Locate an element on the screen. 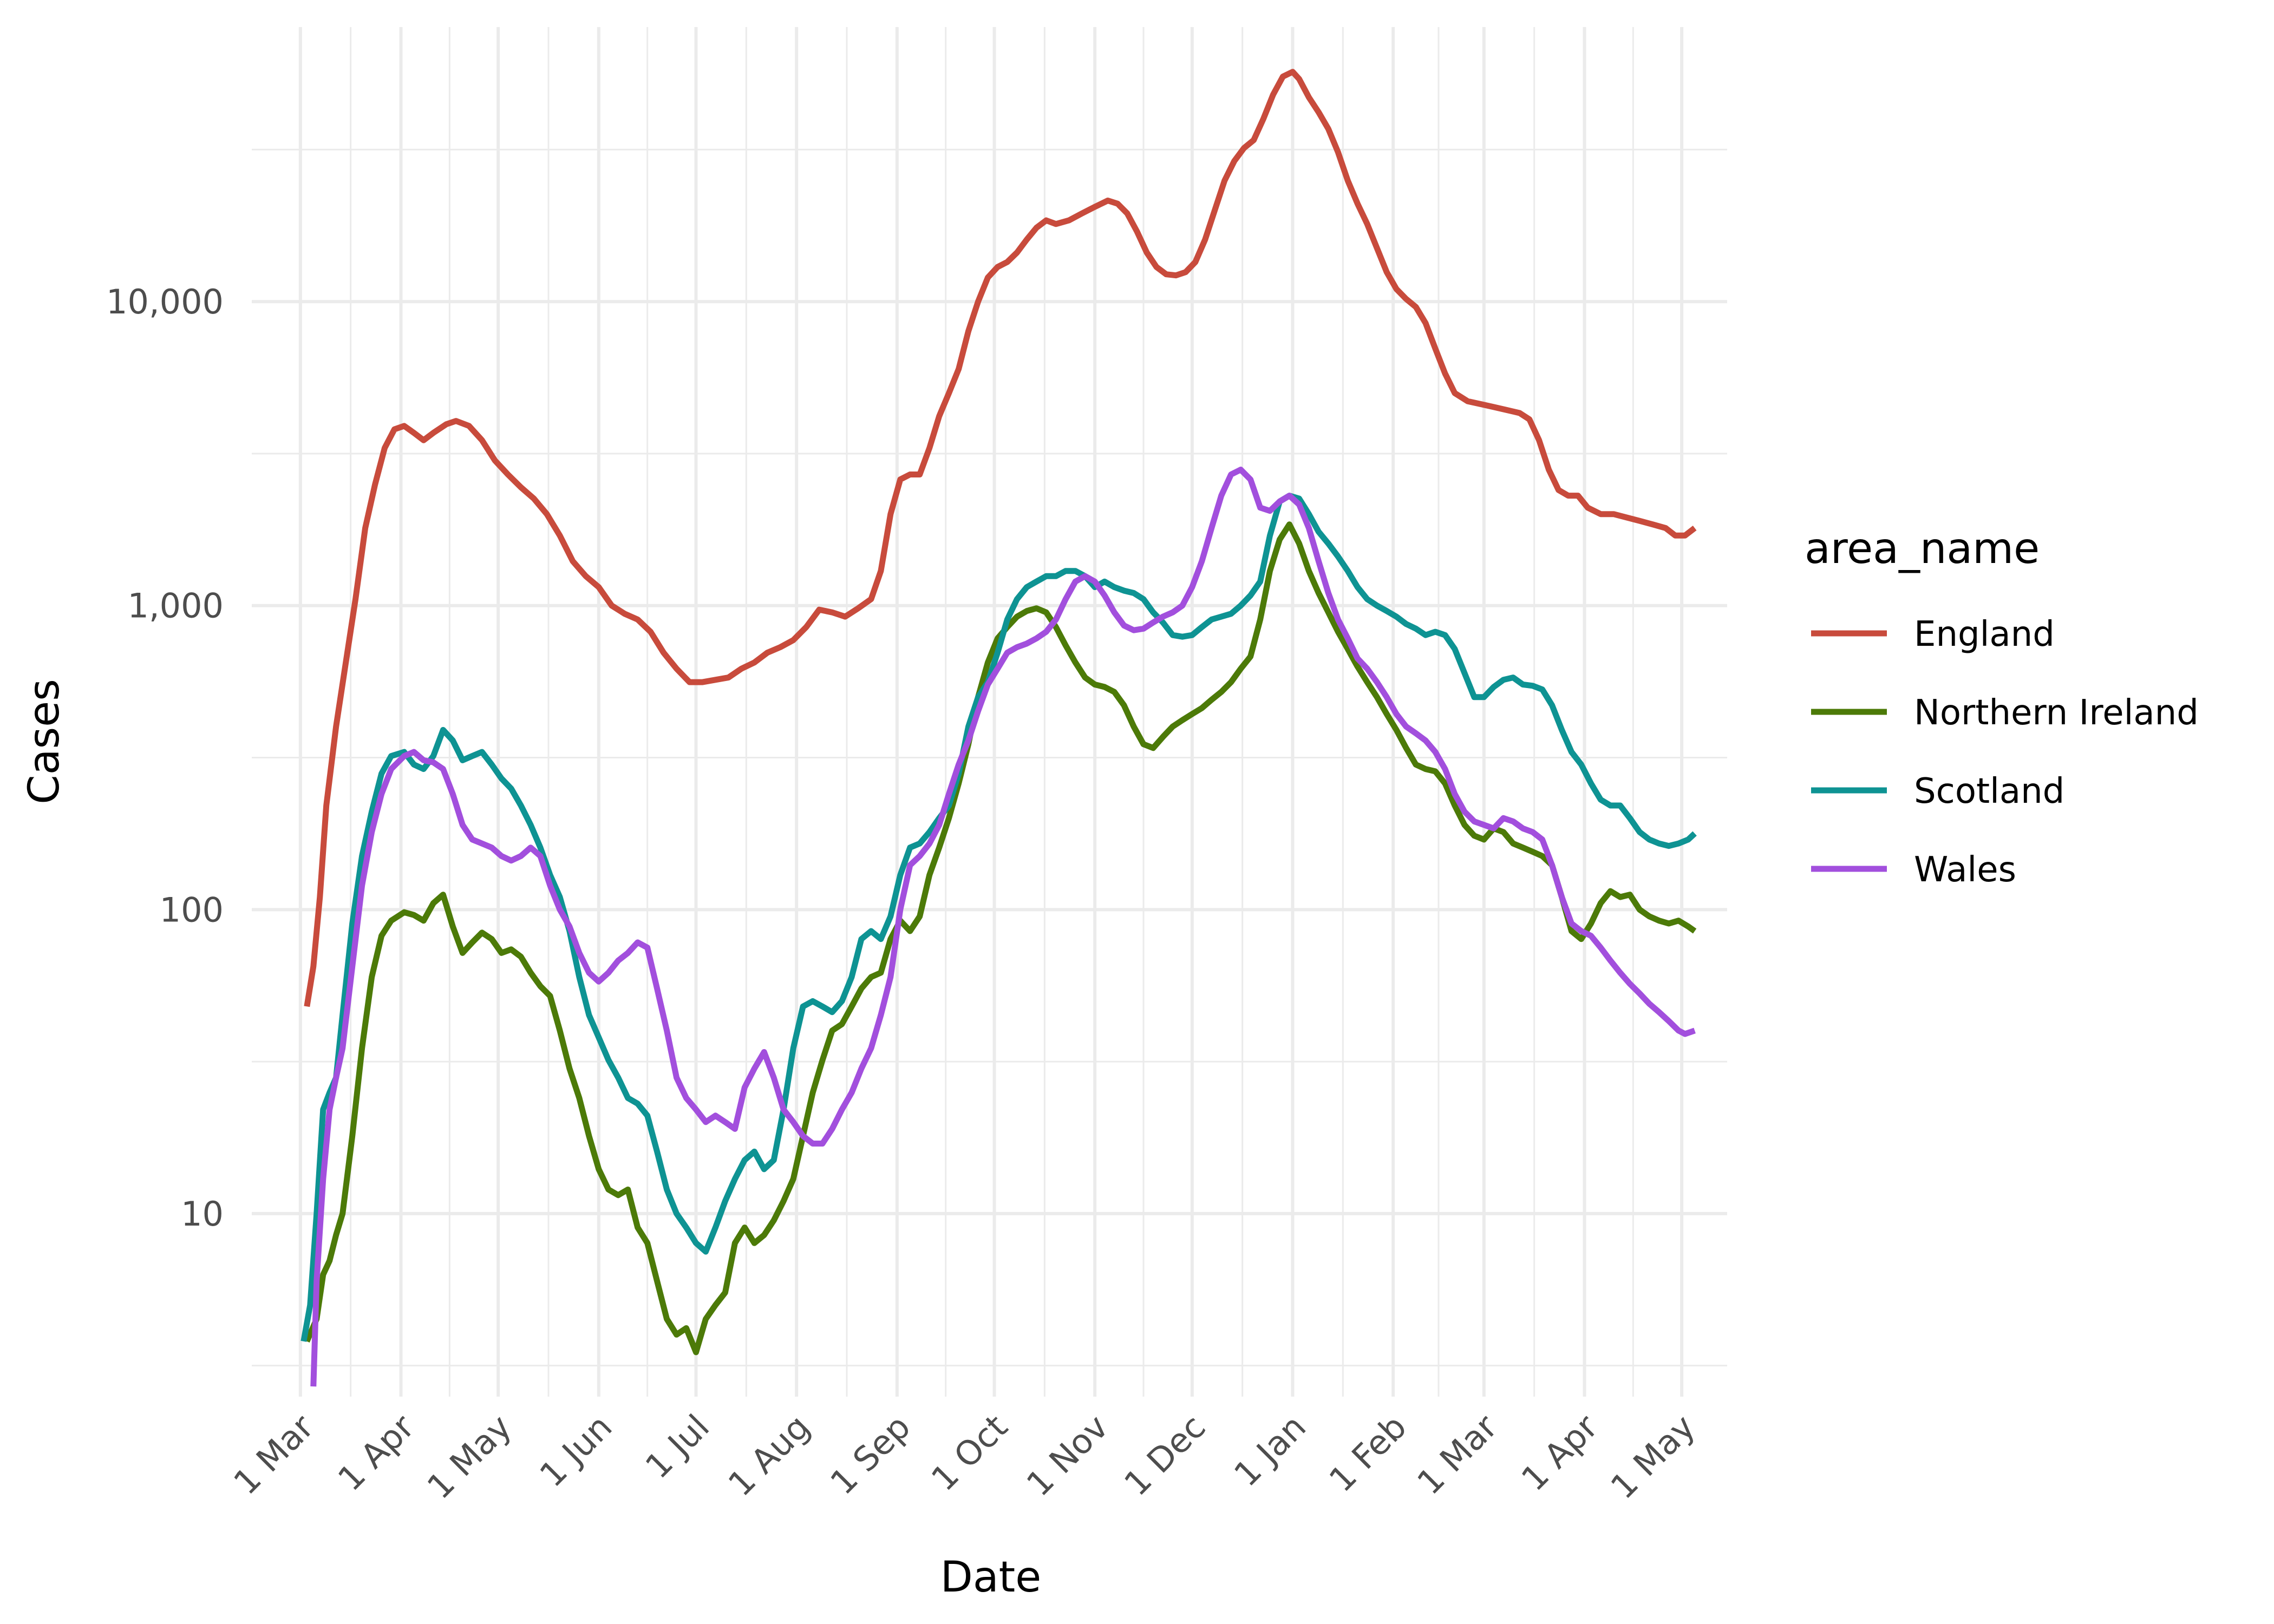 The height and width of the screenshot is (1624, 2274). legend-label-wales: Wales is located at coordinates (1965, 870).